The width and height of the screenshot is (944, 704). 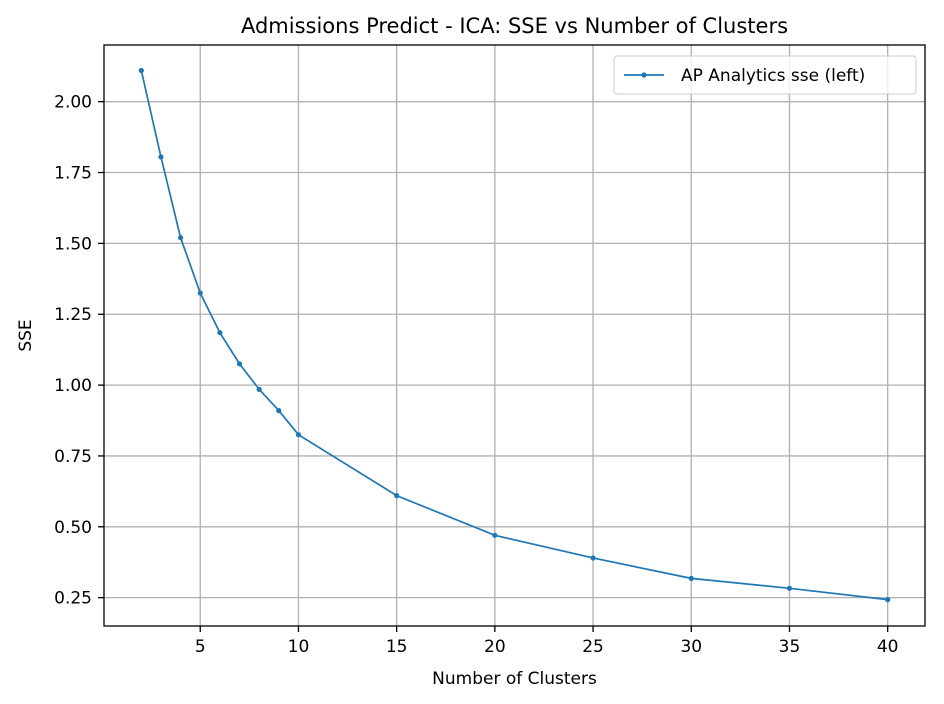 What do you see at coordinates (73, 103) in the screenshot?
I see `y-tick-label: 2.00` at bounding box center [73, 103].